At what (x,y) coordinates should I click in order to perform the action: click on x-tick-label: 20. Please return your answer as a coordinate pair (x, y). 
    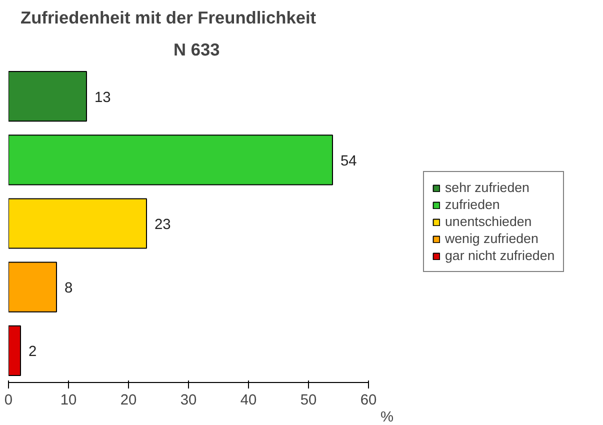
    Looking at the image, I should click on (128, 400).